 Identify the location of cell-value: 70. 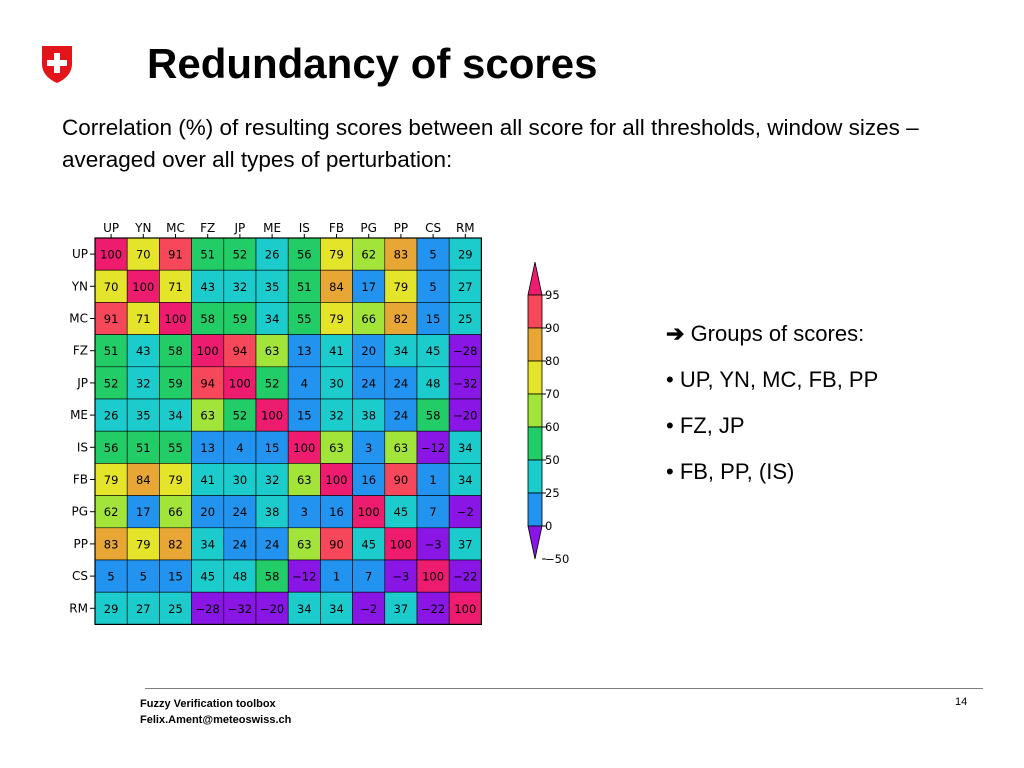
(143, 255).